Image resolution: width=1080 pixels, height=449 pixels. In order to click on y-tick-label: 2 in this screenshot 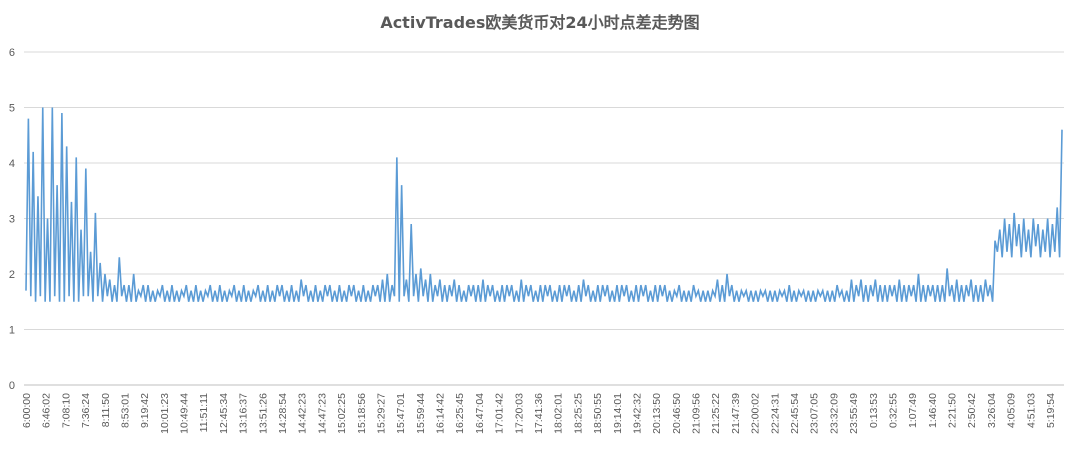, I will do `click(12, 275)`.